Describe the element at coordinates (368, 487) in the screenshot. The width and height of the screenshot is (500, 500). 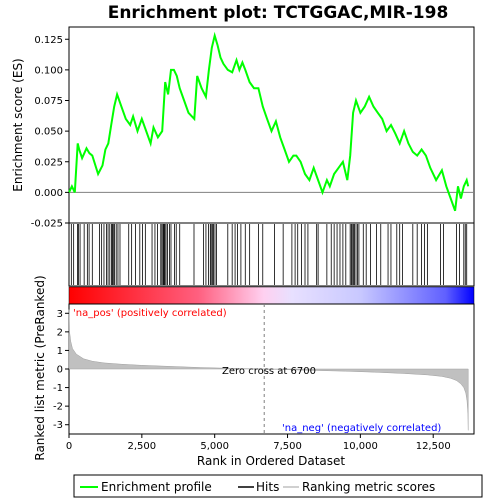
I see `legend-metric-label: Ranking metric scores` at that location.